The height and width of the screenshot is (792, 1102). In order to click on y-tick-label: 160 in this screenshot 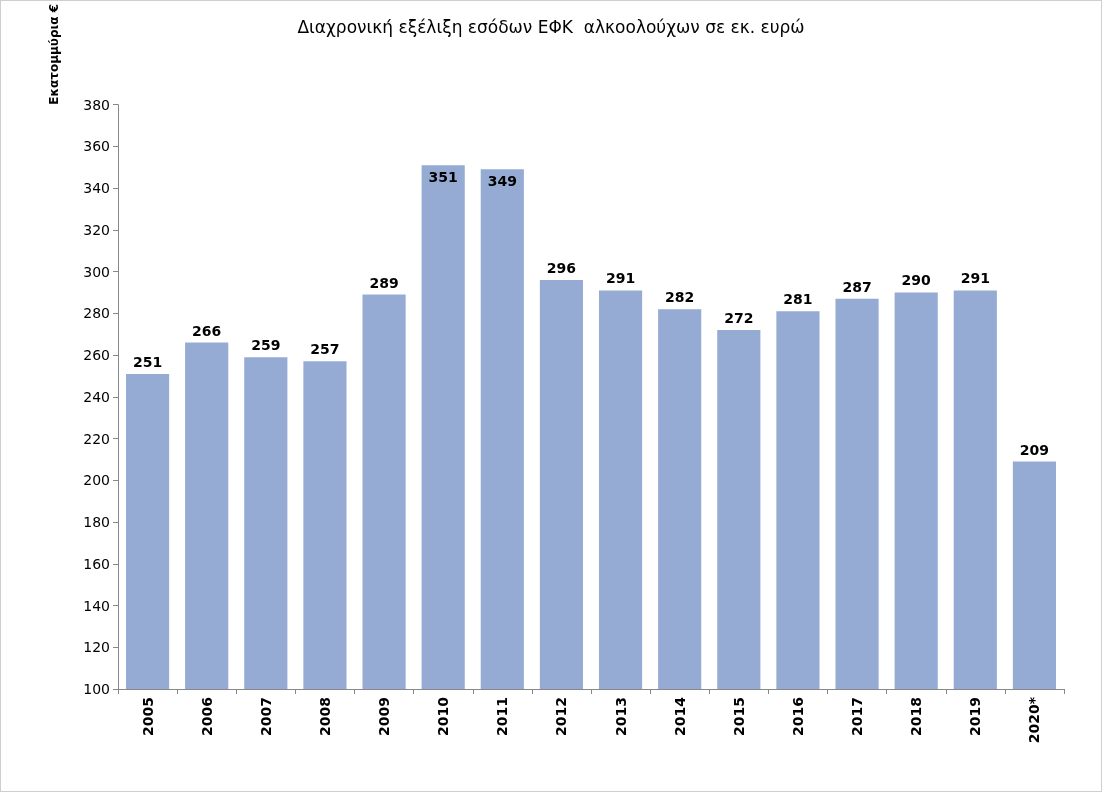, I will do `click(96, 563)`.